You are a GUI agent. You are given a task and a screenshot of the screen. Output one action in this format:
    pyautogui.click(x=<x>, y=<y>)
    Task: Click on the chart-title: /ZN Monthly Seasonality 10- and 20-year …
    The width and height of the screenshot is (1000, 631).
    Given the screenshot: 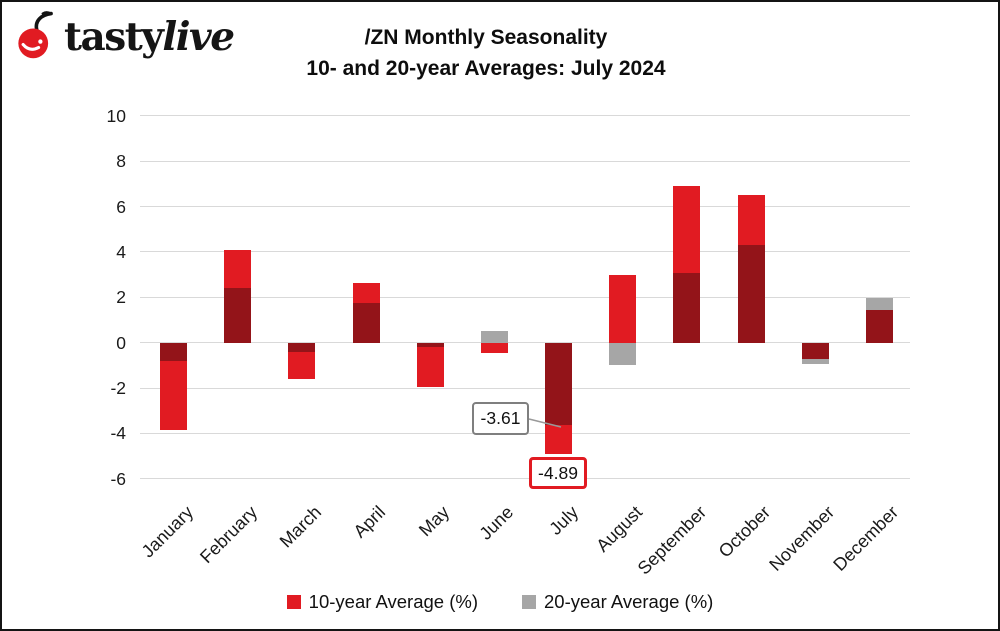 What is the action you would take?
    pyautogui.click(x=486, y=53)
    